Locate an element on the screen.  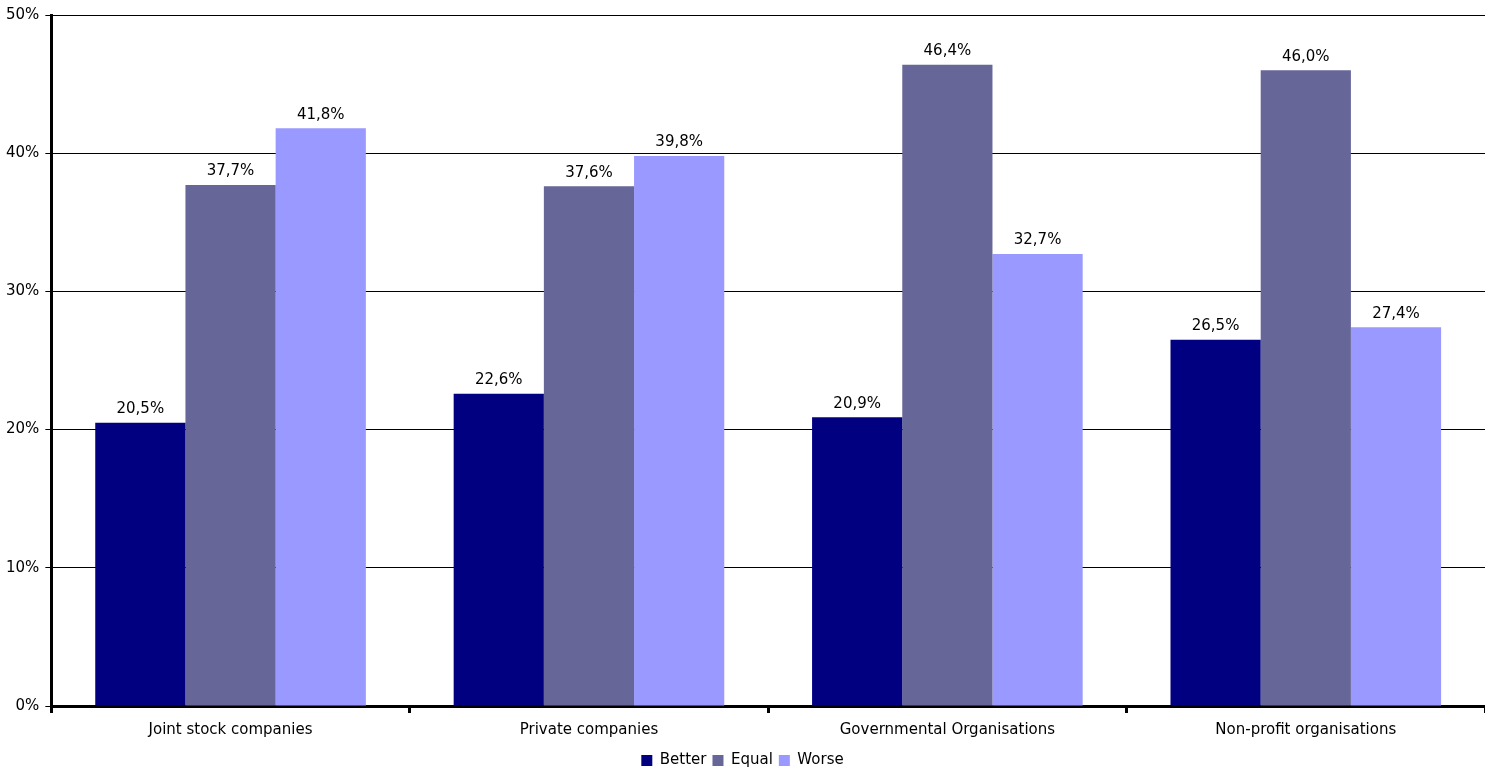
y-tick-label: 0% is located at coordinates (27, 704).